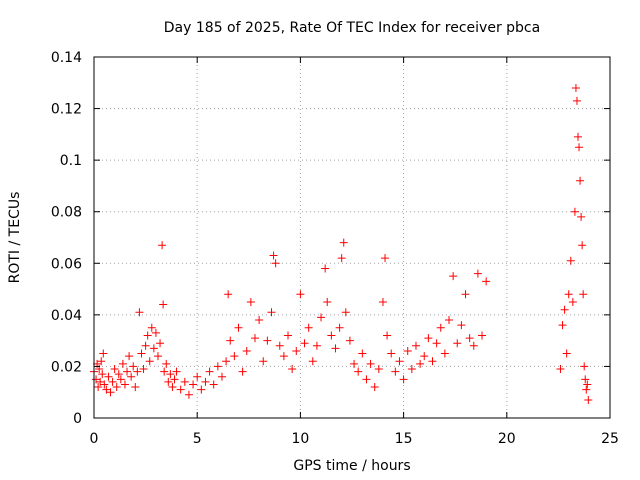 The width and height of the screenshot is (640, 480). What do you see at coordinates (66, 213) in the screenshot?
I see `y-tick-label: 0.08` at bounding box center [66, 213].